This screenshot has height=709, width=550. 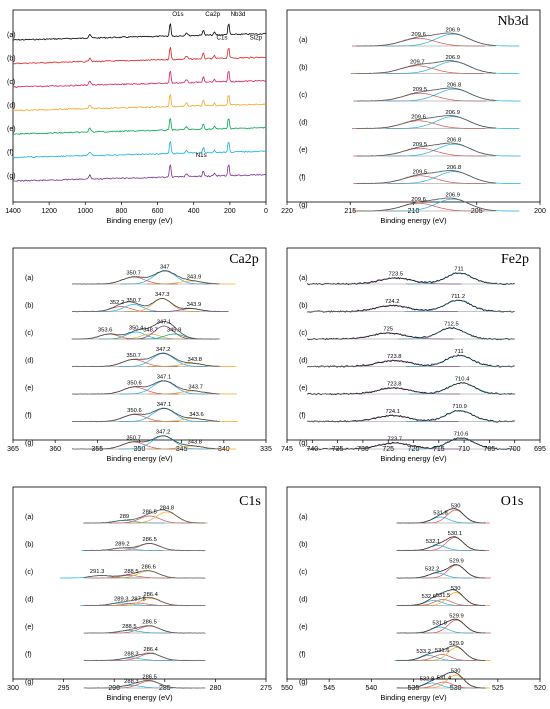 I want to click on x-tick-label: 205, so click(x=477, y=211).